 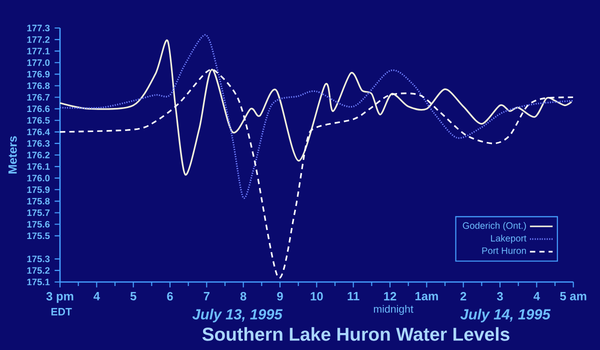 I want to click on legend-label: Lakeport, so click(x=508, y=239).